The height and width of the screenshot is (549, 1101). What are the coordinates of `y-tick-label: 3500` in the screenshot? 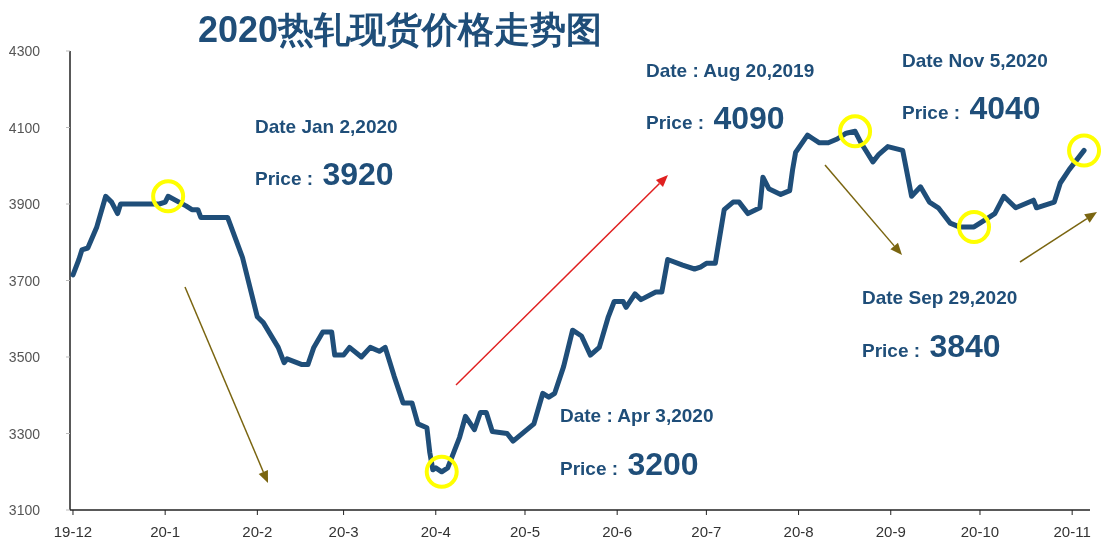 It's located at (24, 357).